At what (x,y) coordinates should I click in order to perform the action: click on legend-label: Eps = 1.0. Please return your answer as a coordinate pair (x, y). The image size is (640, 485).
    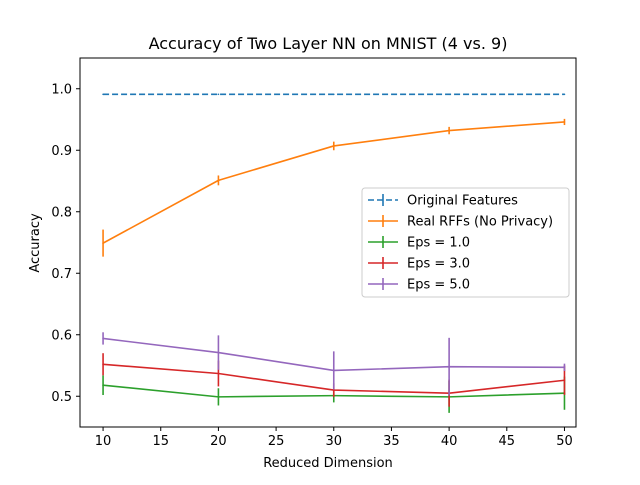
    Looking at the image, I should click on (438, 243).